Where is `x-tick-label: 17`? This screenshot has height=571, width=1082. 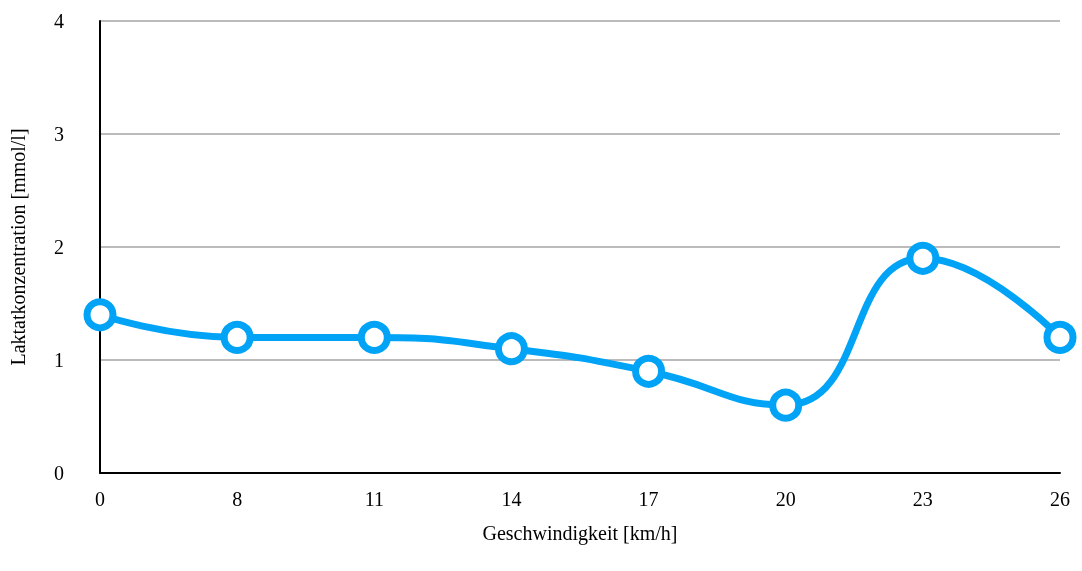 x-tick-label: 17 is located at coordinates (648, 499).